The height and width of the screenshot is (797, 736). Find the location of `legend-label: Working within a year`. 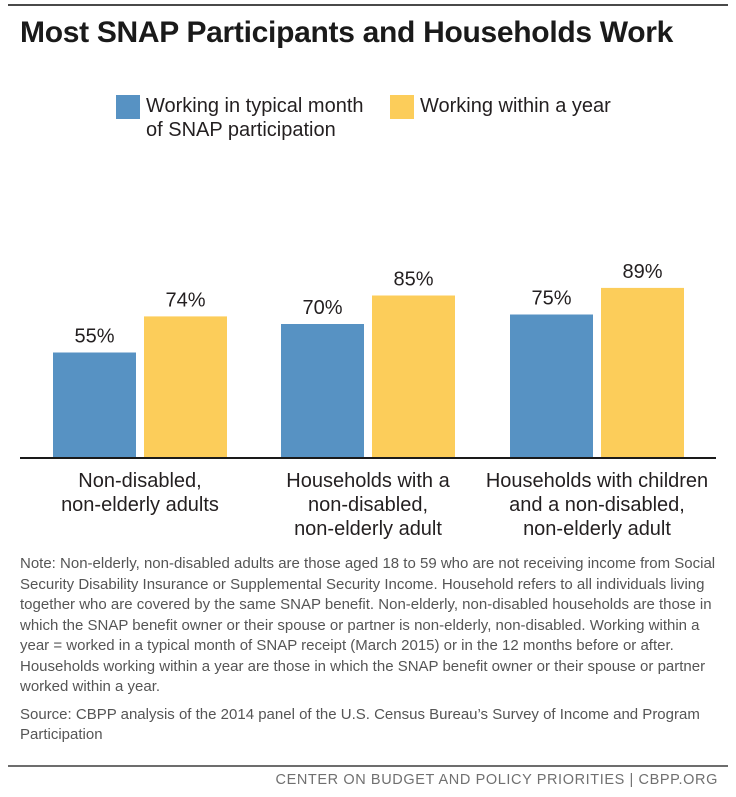

legend-label: Working within a year is located at coordinates (515, 106).